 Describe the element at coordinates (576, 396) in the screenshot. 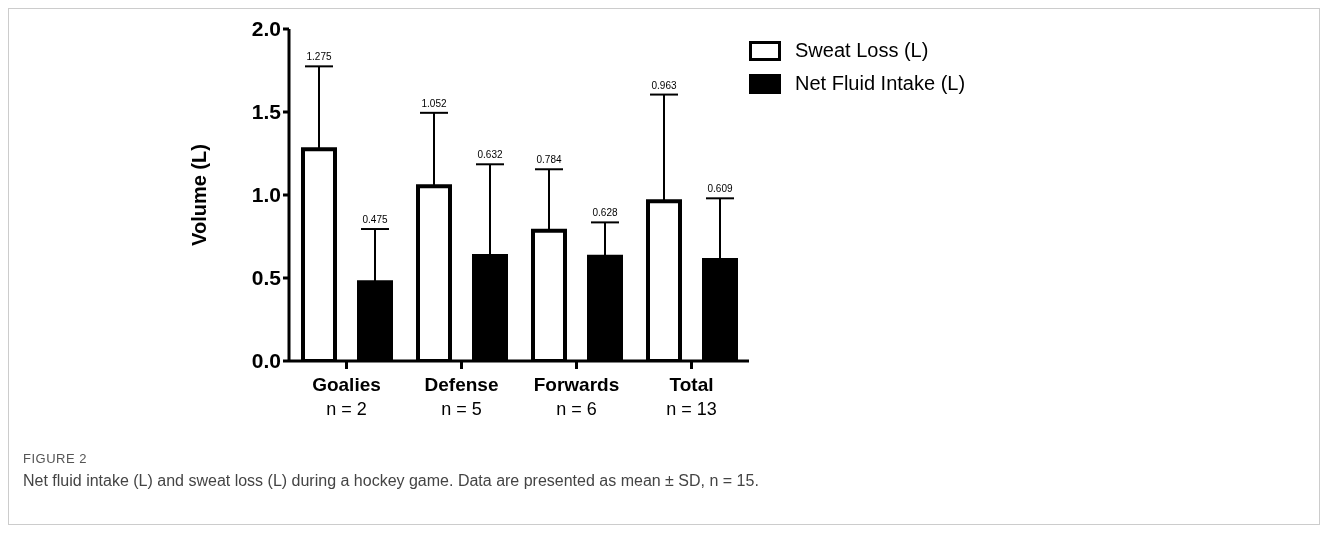

I see `x-tick-label: Forwards n = 6` at that location.